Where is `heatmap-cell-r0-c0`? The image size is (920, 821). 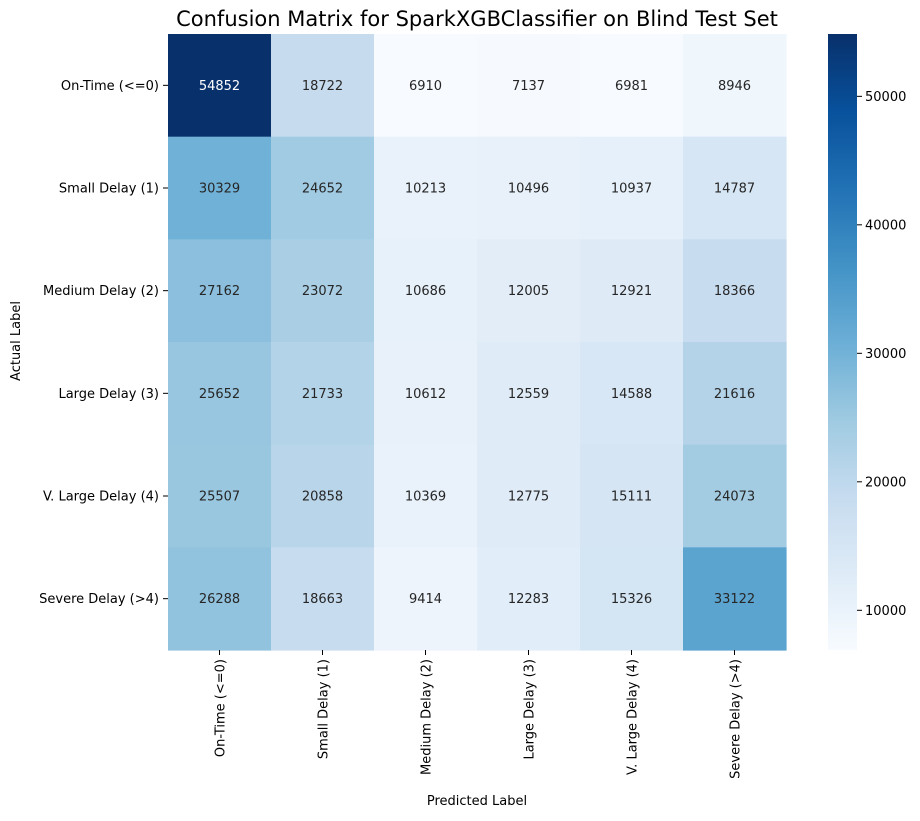
heatmap-cell-r0-c0 is located at coordinates (220, 86).